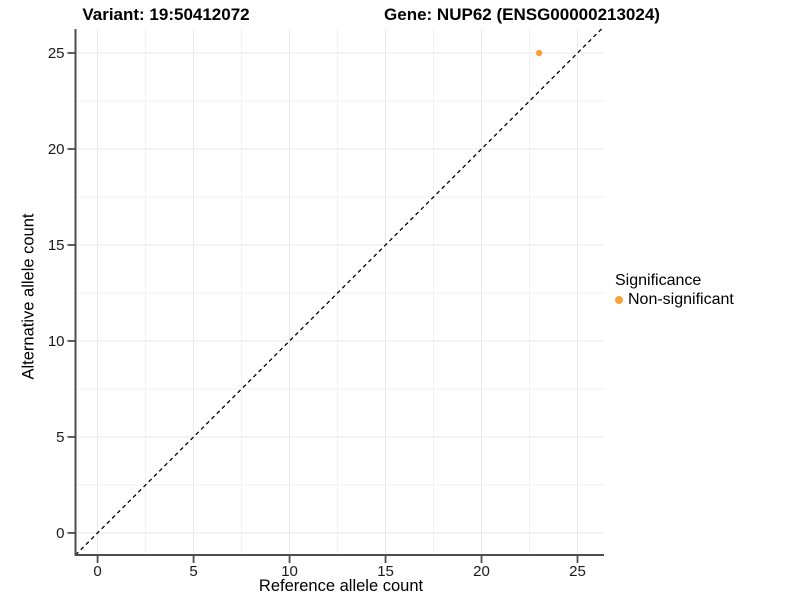 This screenshot has height=600, width=800. What do you see at coordinates (619, 300) in the screenshot?
I see `legend-dot-icon` at bounding box center [619, 300].